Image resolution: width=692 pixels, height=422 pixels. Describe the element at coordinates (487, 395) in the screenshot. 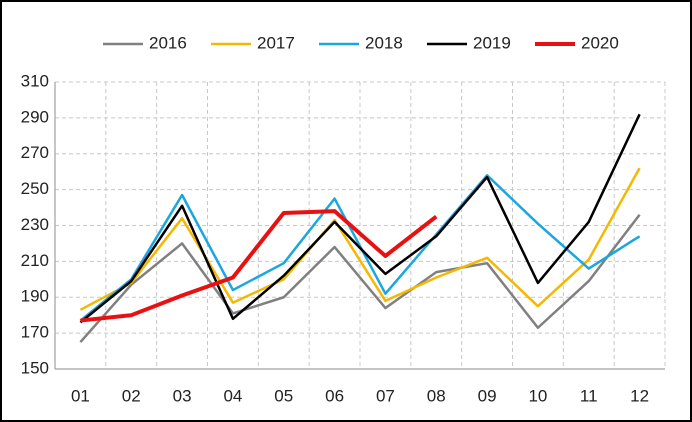

I see `x-tick-label: 09` at that location.